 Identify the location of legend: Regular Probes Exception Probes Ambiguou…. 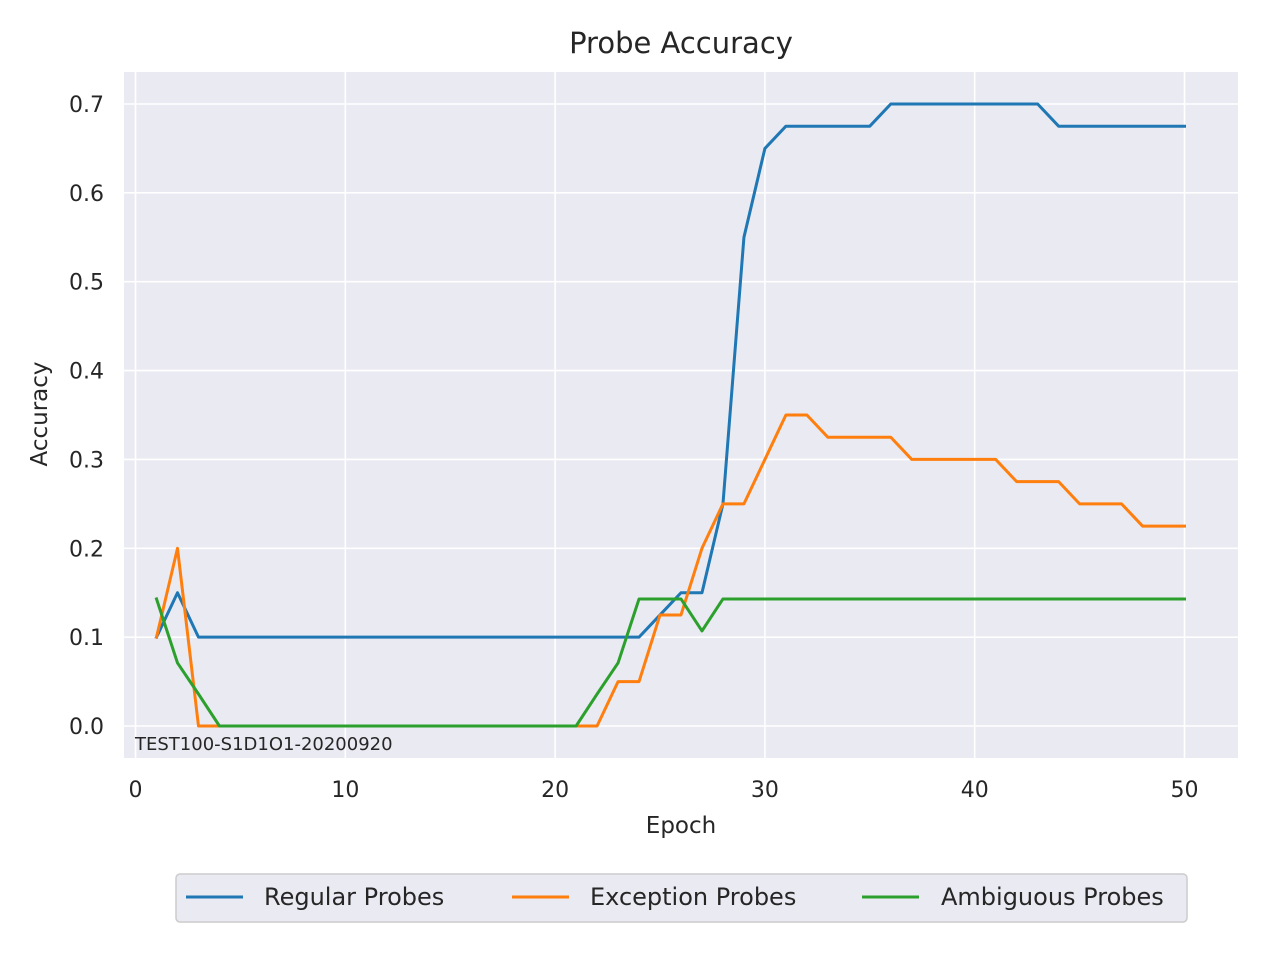
(681, 898).